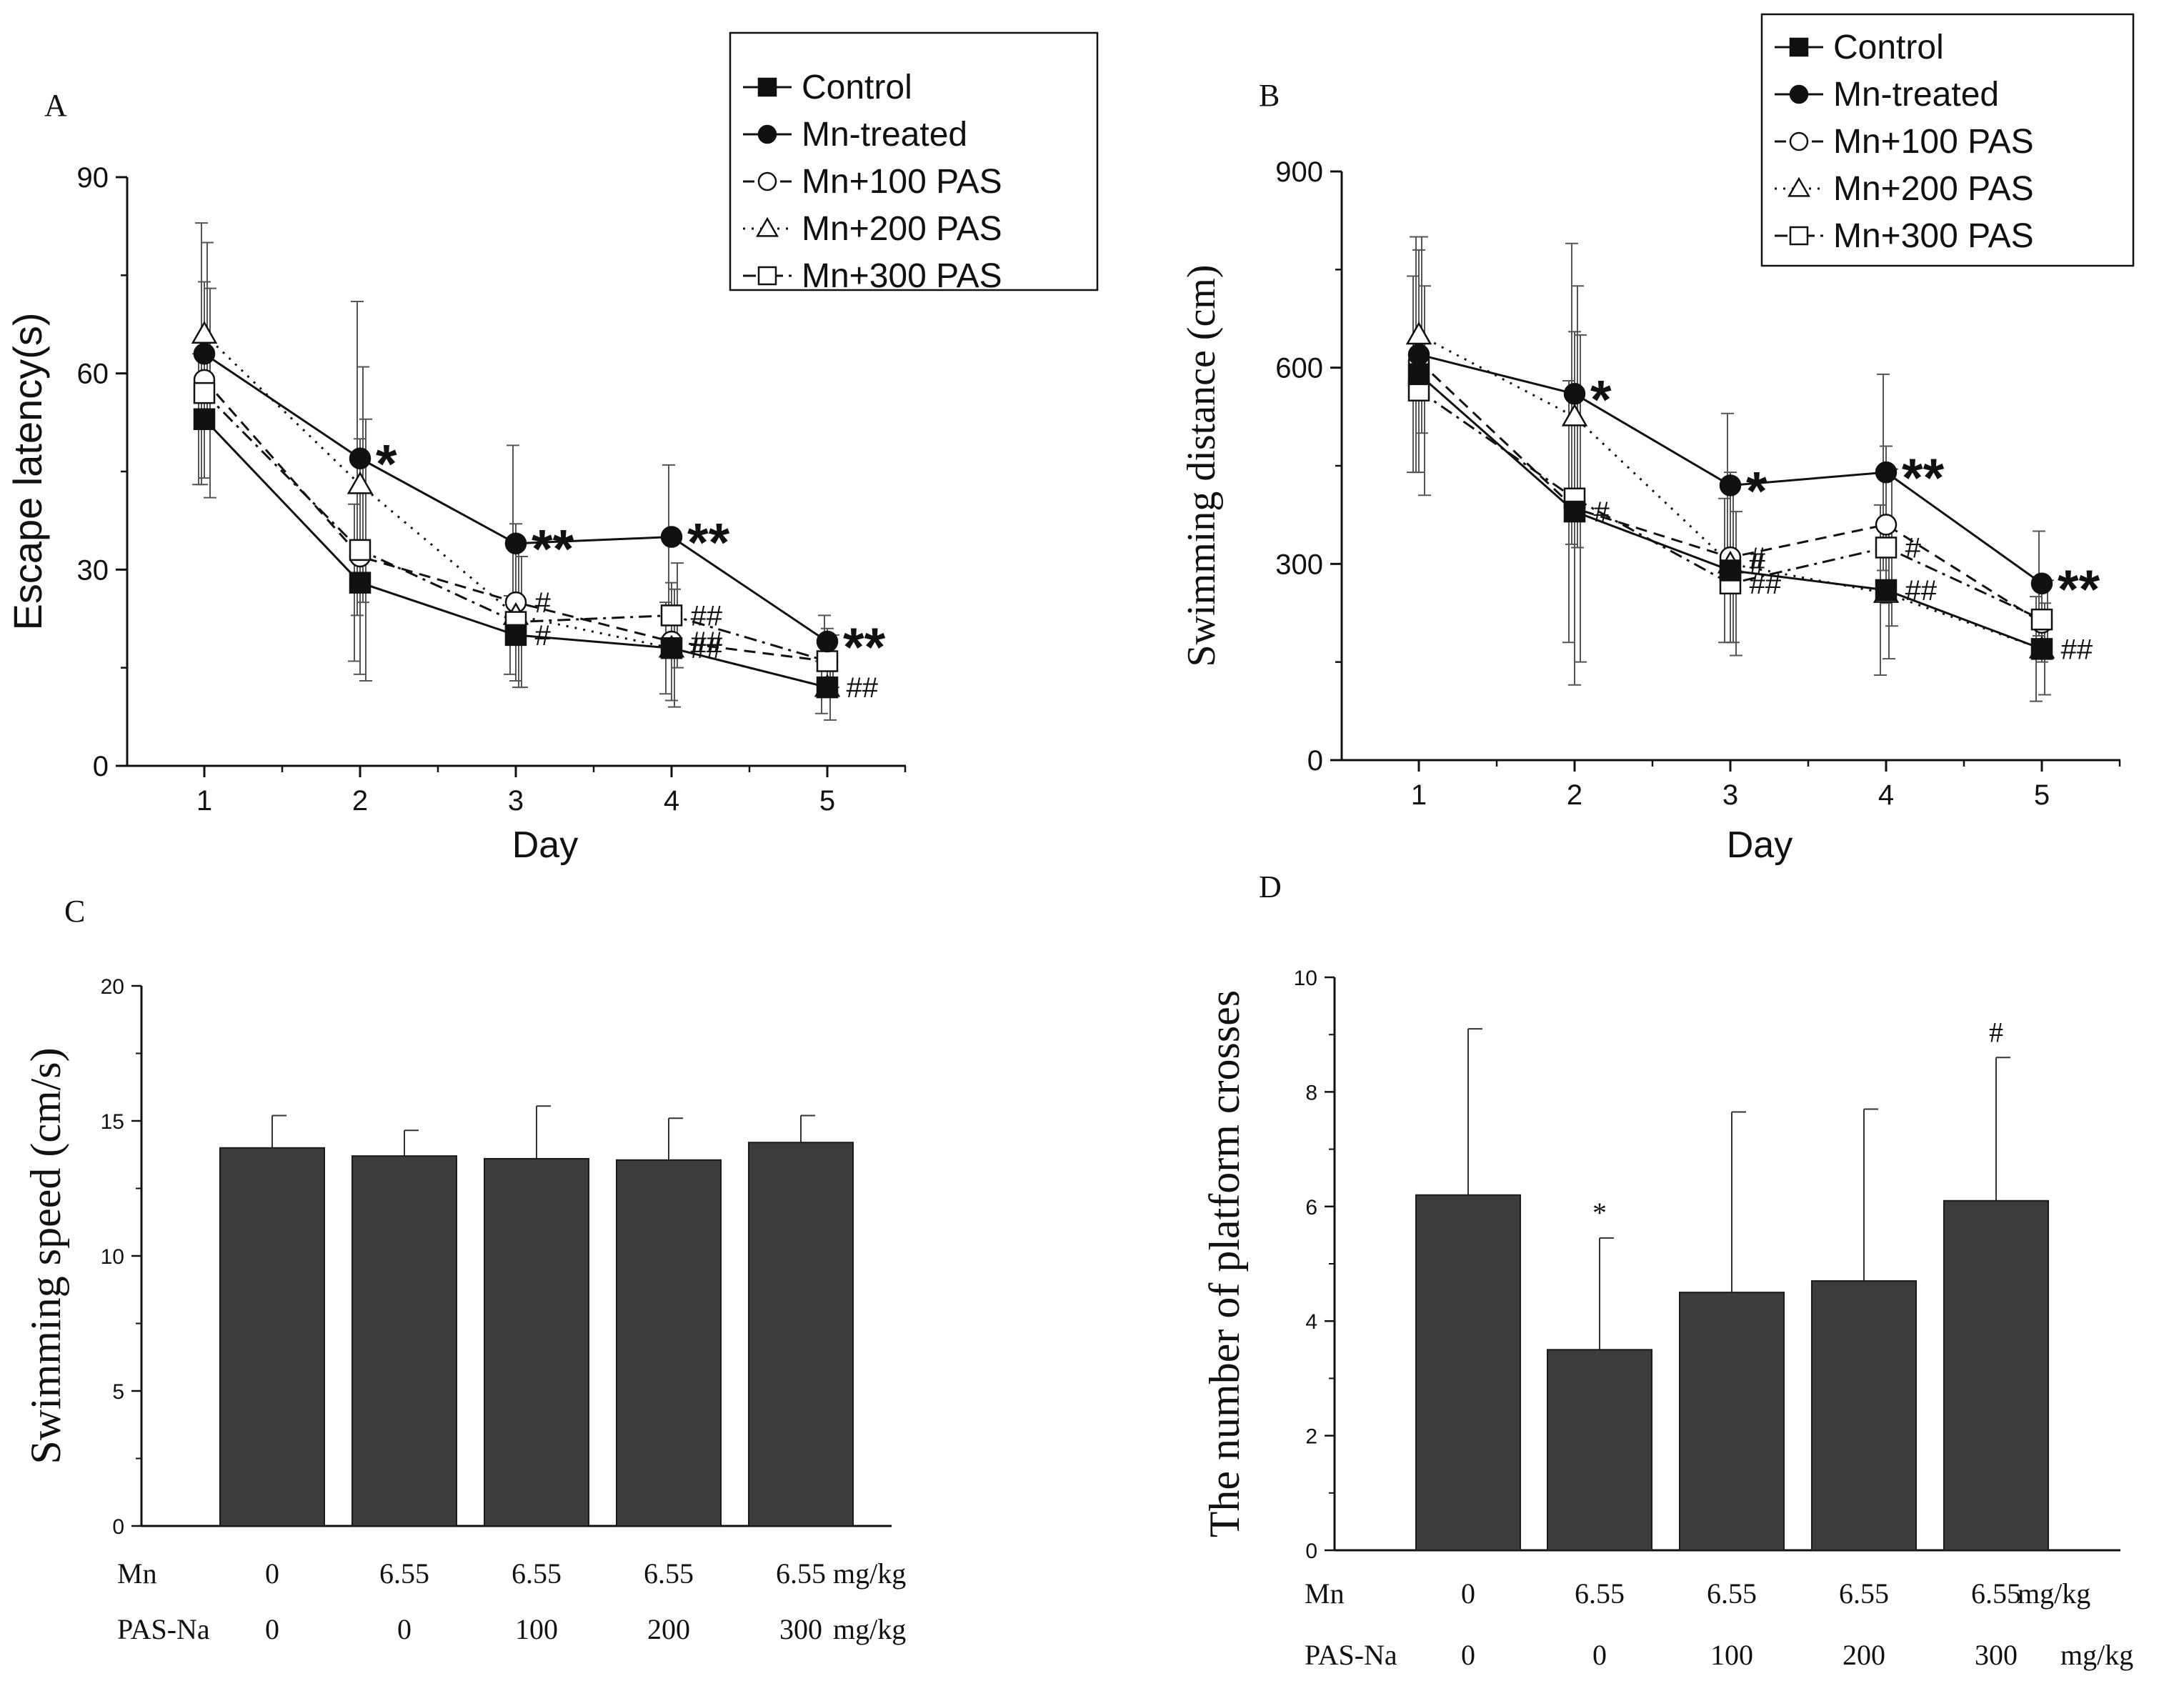 The image size is (2184, 1686). Describe the element at coordinates (360, 801) in the screenshot. I see `panel-a-x-tick-label: 2` at that location.